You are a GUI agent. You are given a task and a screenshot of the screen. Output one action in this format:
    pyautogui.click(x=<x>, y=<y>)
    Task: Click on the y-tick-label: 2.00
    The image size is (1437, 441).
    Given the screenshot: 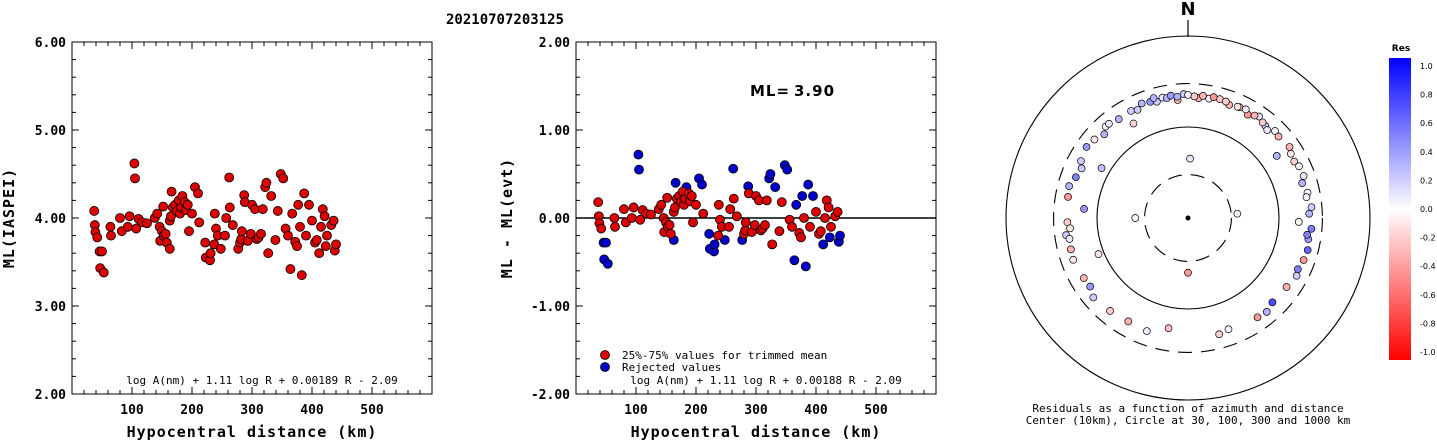 What is the action you would take?
    pyautogui.click(x=554, y=43)
    